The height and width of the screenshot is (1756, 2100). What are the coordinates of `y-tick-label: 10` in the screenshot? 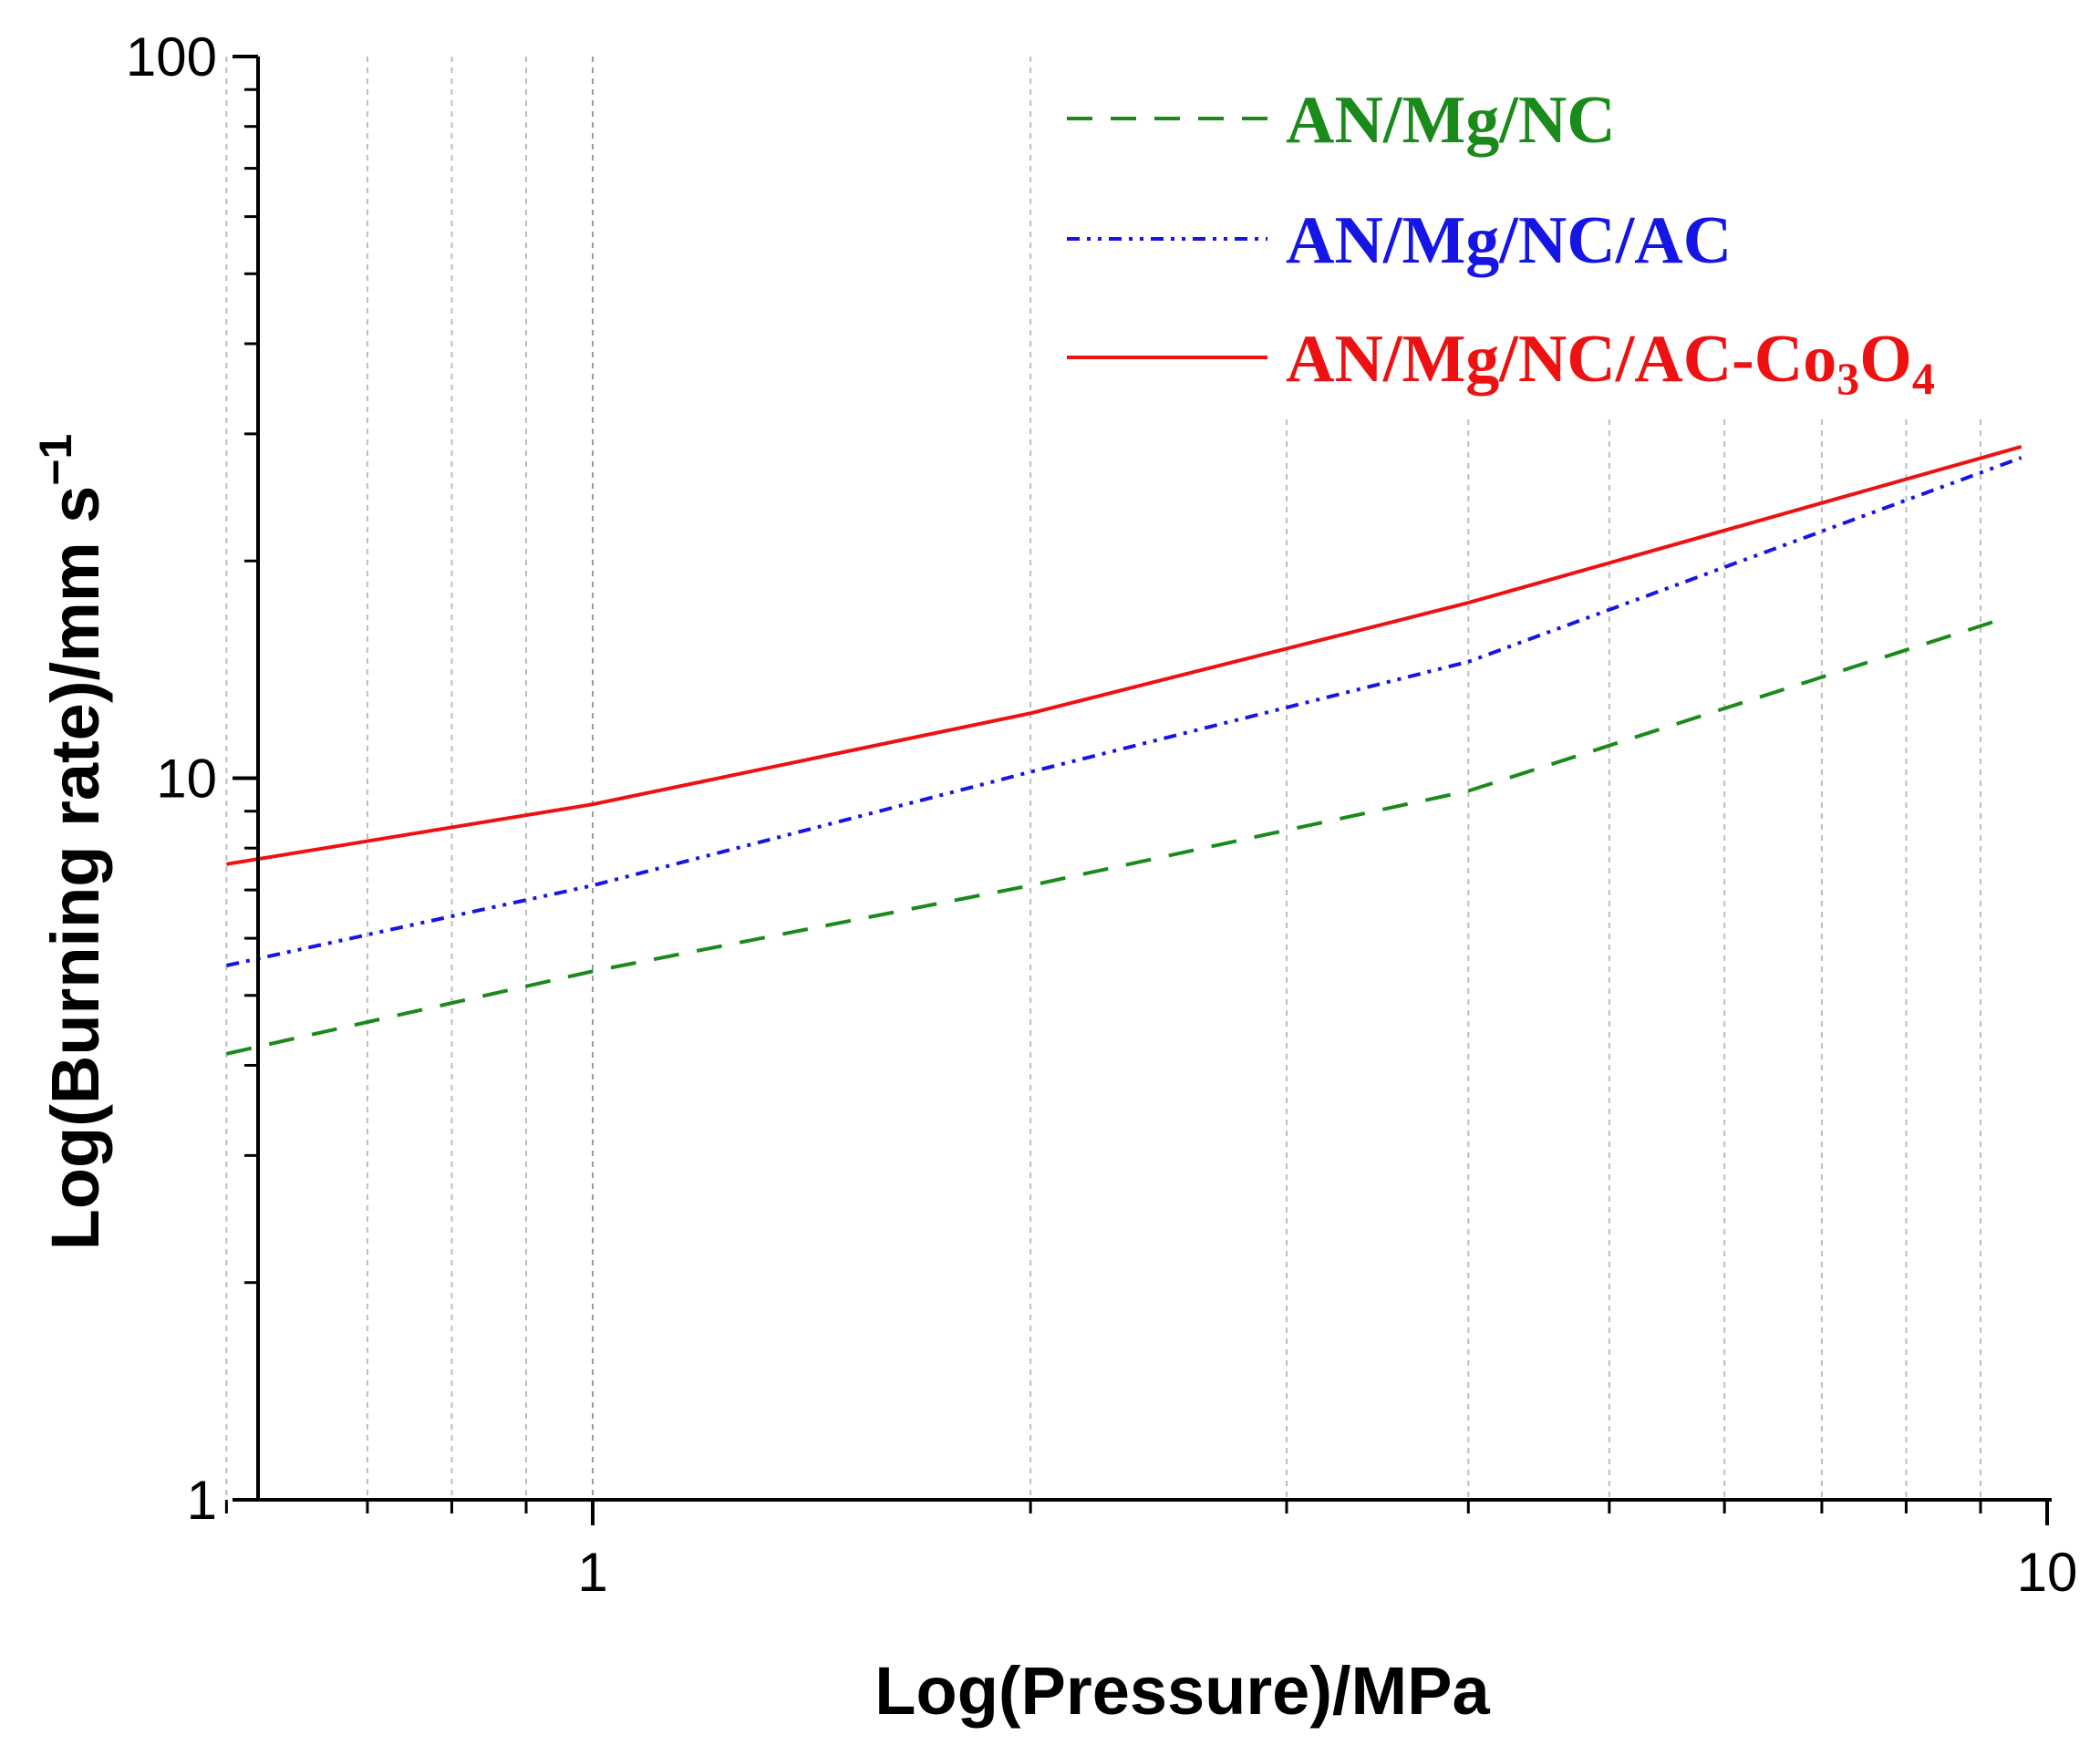 It's located at (186, 780).